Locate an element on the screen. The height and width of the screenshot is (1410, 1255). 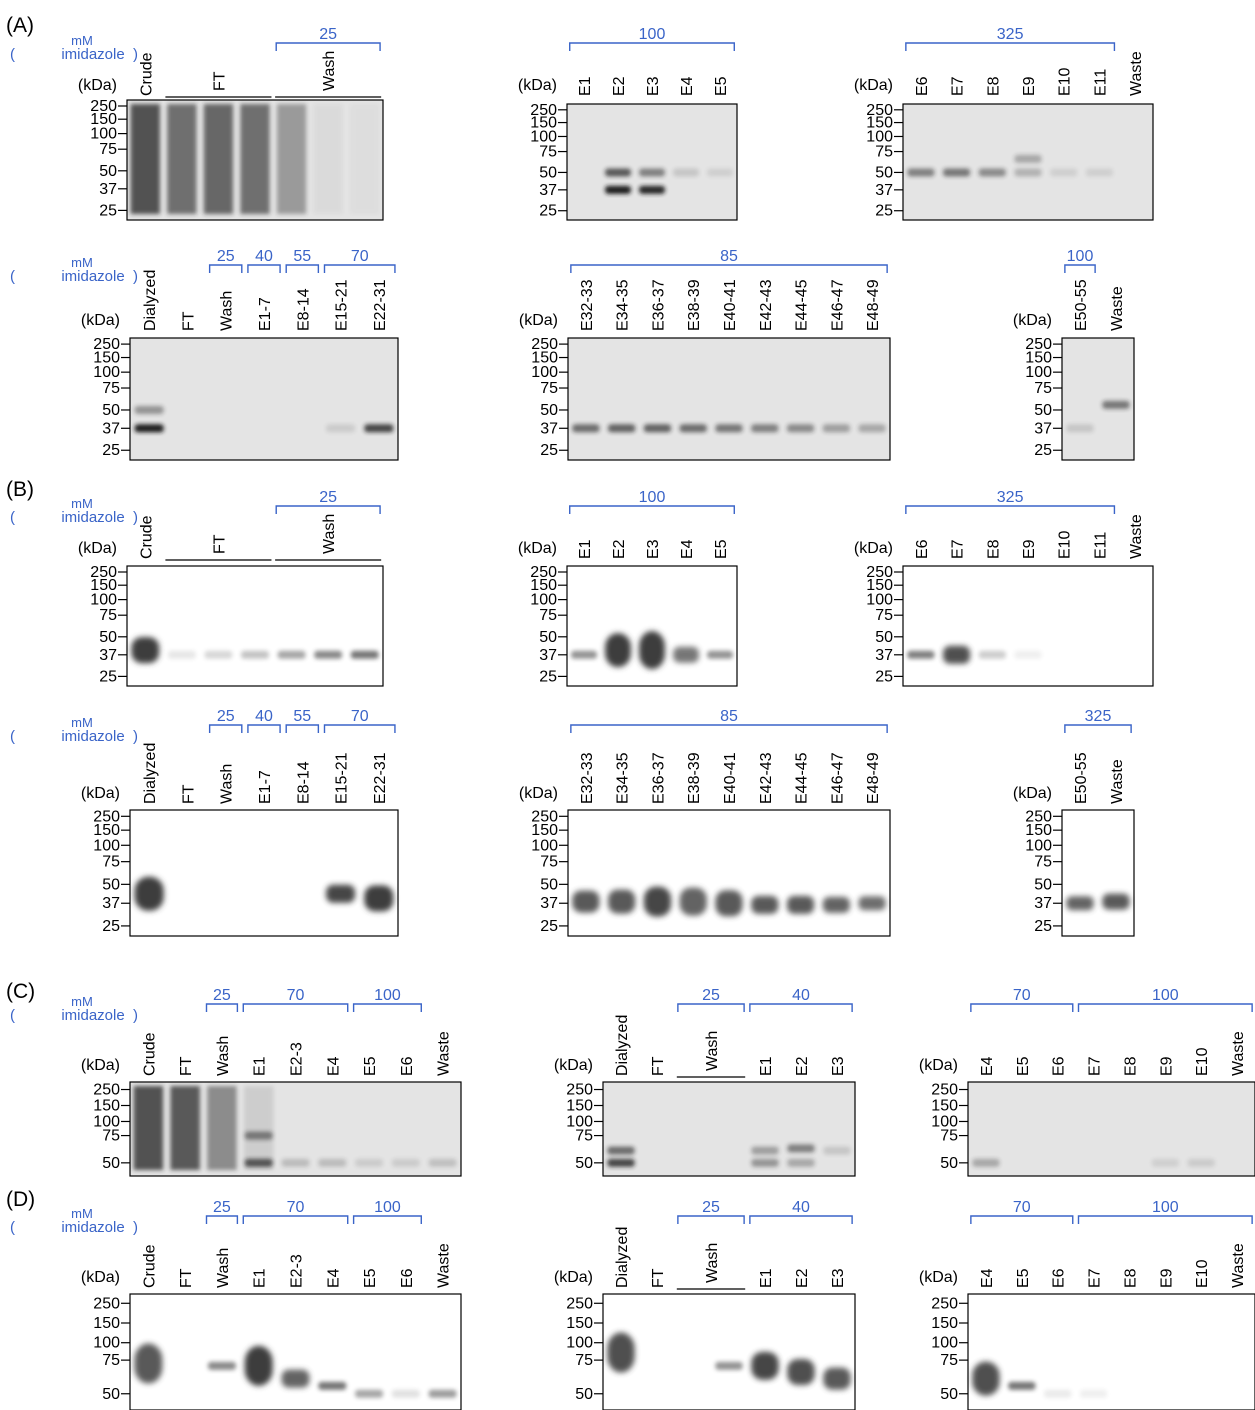
panel-label: (D) is located at coordinates (20, 1199).